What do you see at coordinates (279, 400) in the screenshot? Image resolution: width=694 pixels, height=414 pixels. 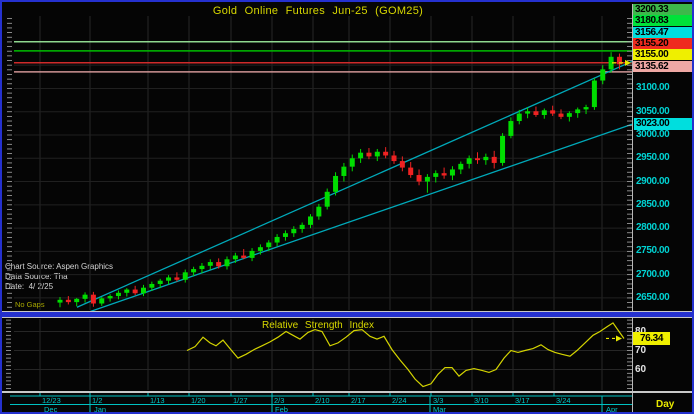 I see `week-label: 2/3` at bounding box center [279, 400].